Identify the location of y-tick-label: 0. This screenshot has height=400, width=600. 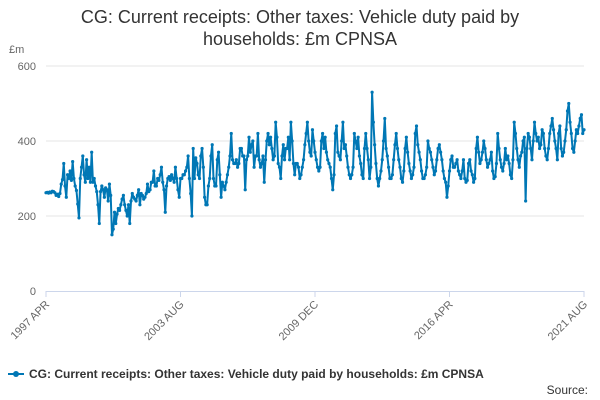
(33, 292).